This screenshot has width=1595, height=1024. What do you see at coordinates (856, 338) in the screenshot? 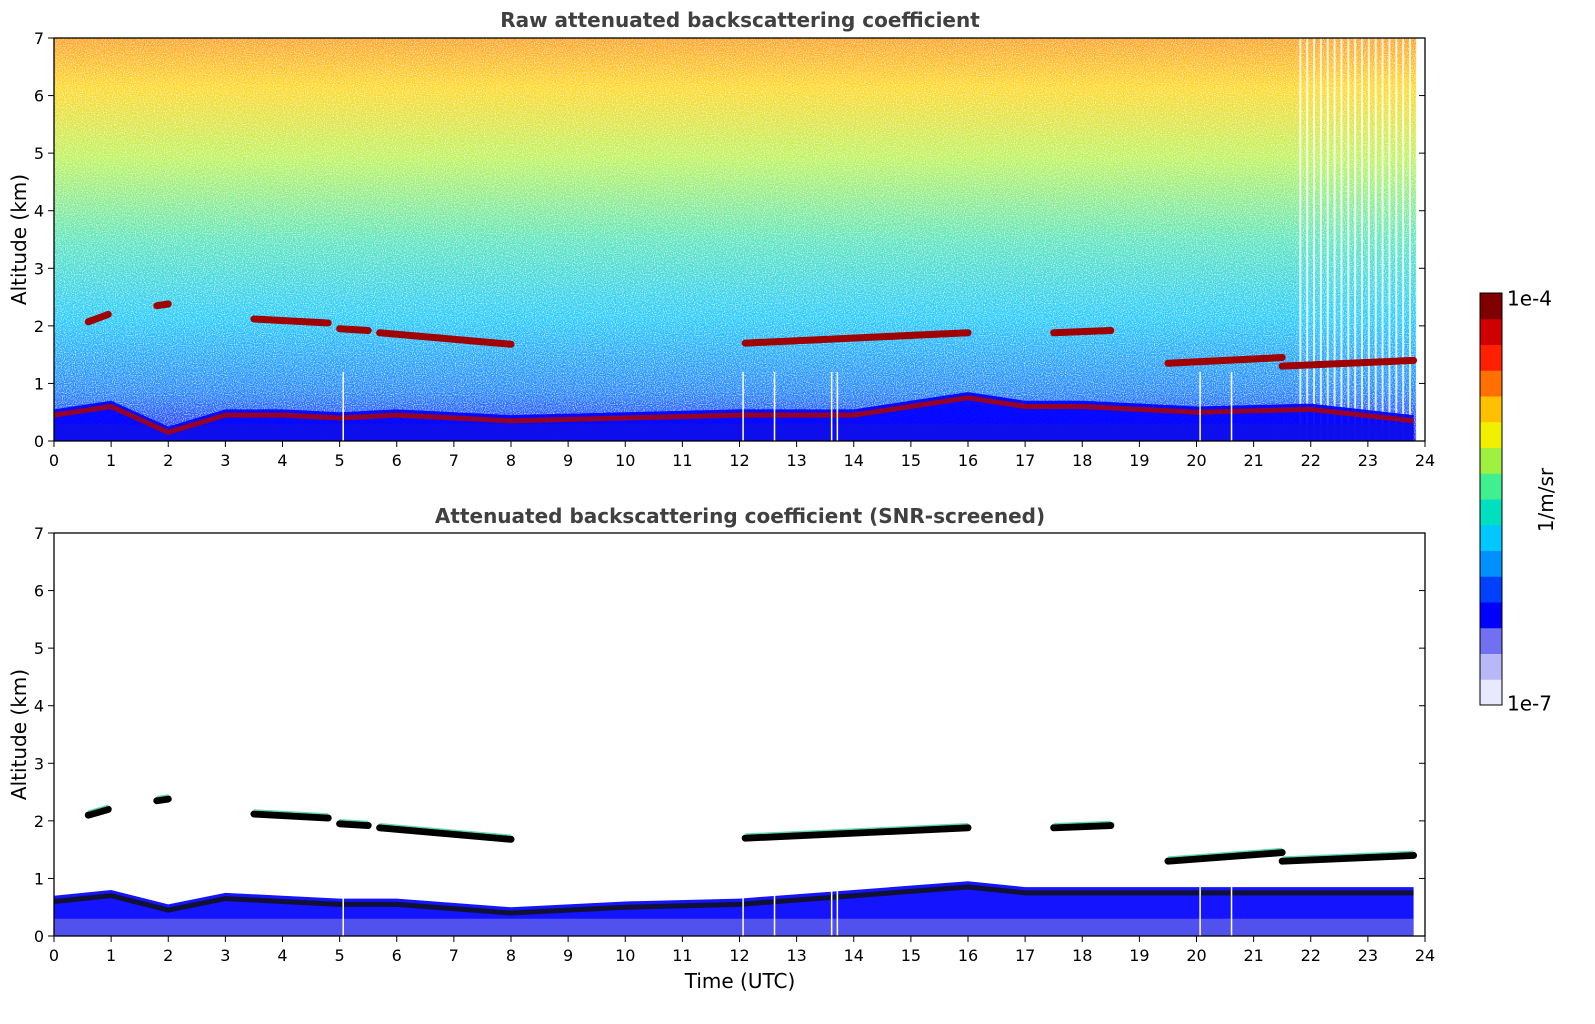
I see `cloud-layer-12.1-16.0km` at bounding box center [856, 338].